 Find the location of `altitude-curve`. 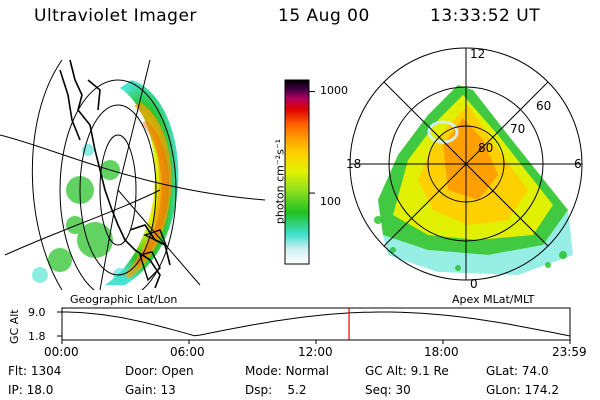

altitude-curve is located at coordinates (316, 324).